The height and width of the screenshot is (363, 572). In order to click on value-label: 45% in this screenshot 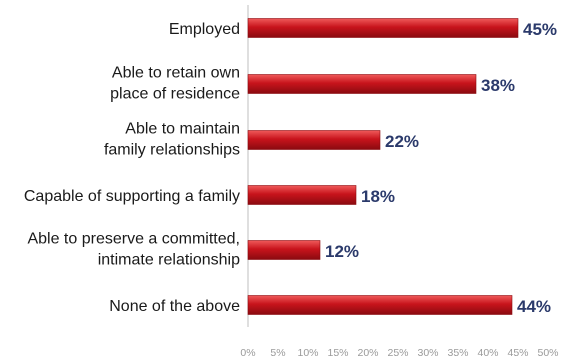, I will do `click(540, 29)`.